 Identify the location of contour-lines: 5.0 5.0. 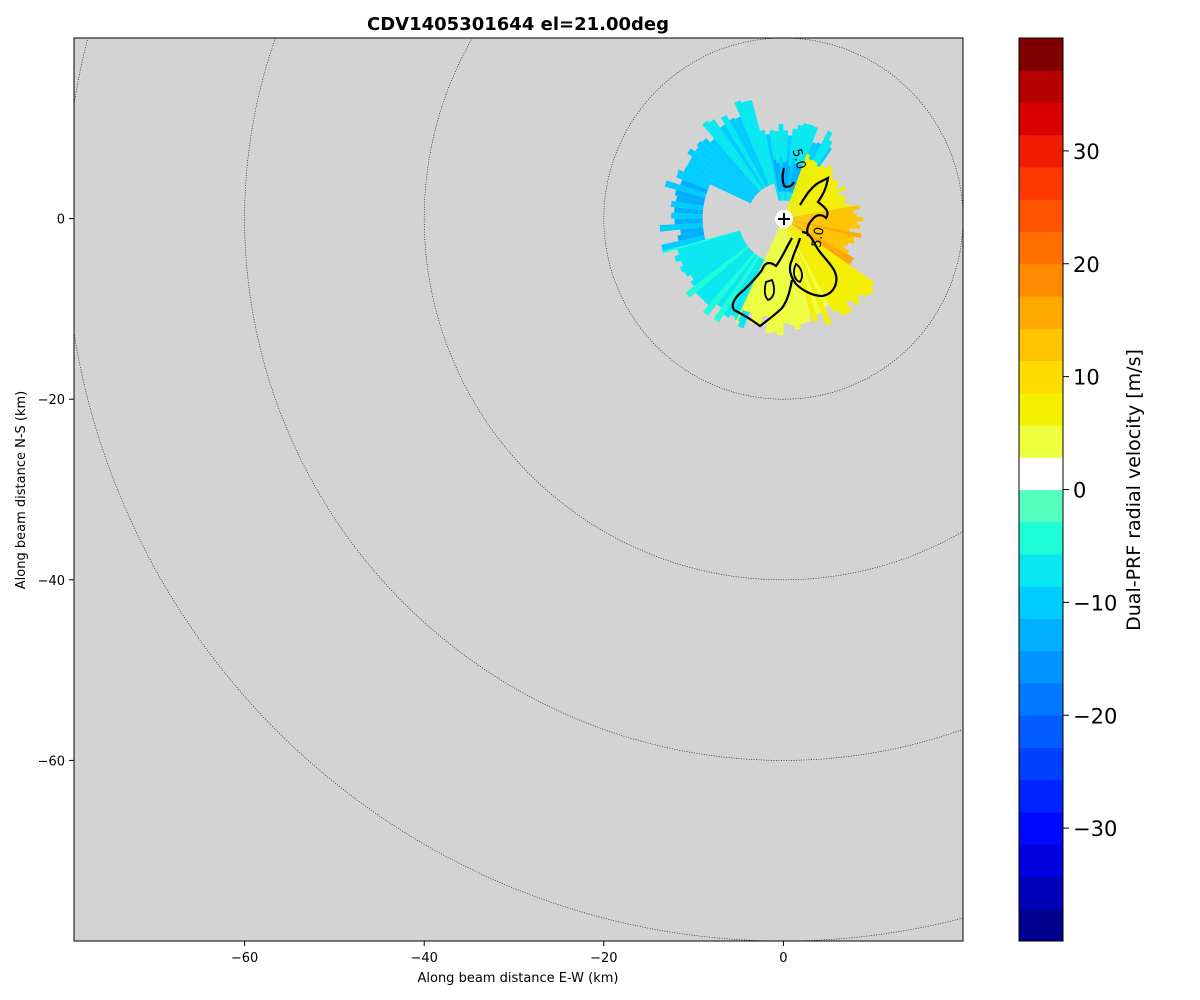
(784, 237).